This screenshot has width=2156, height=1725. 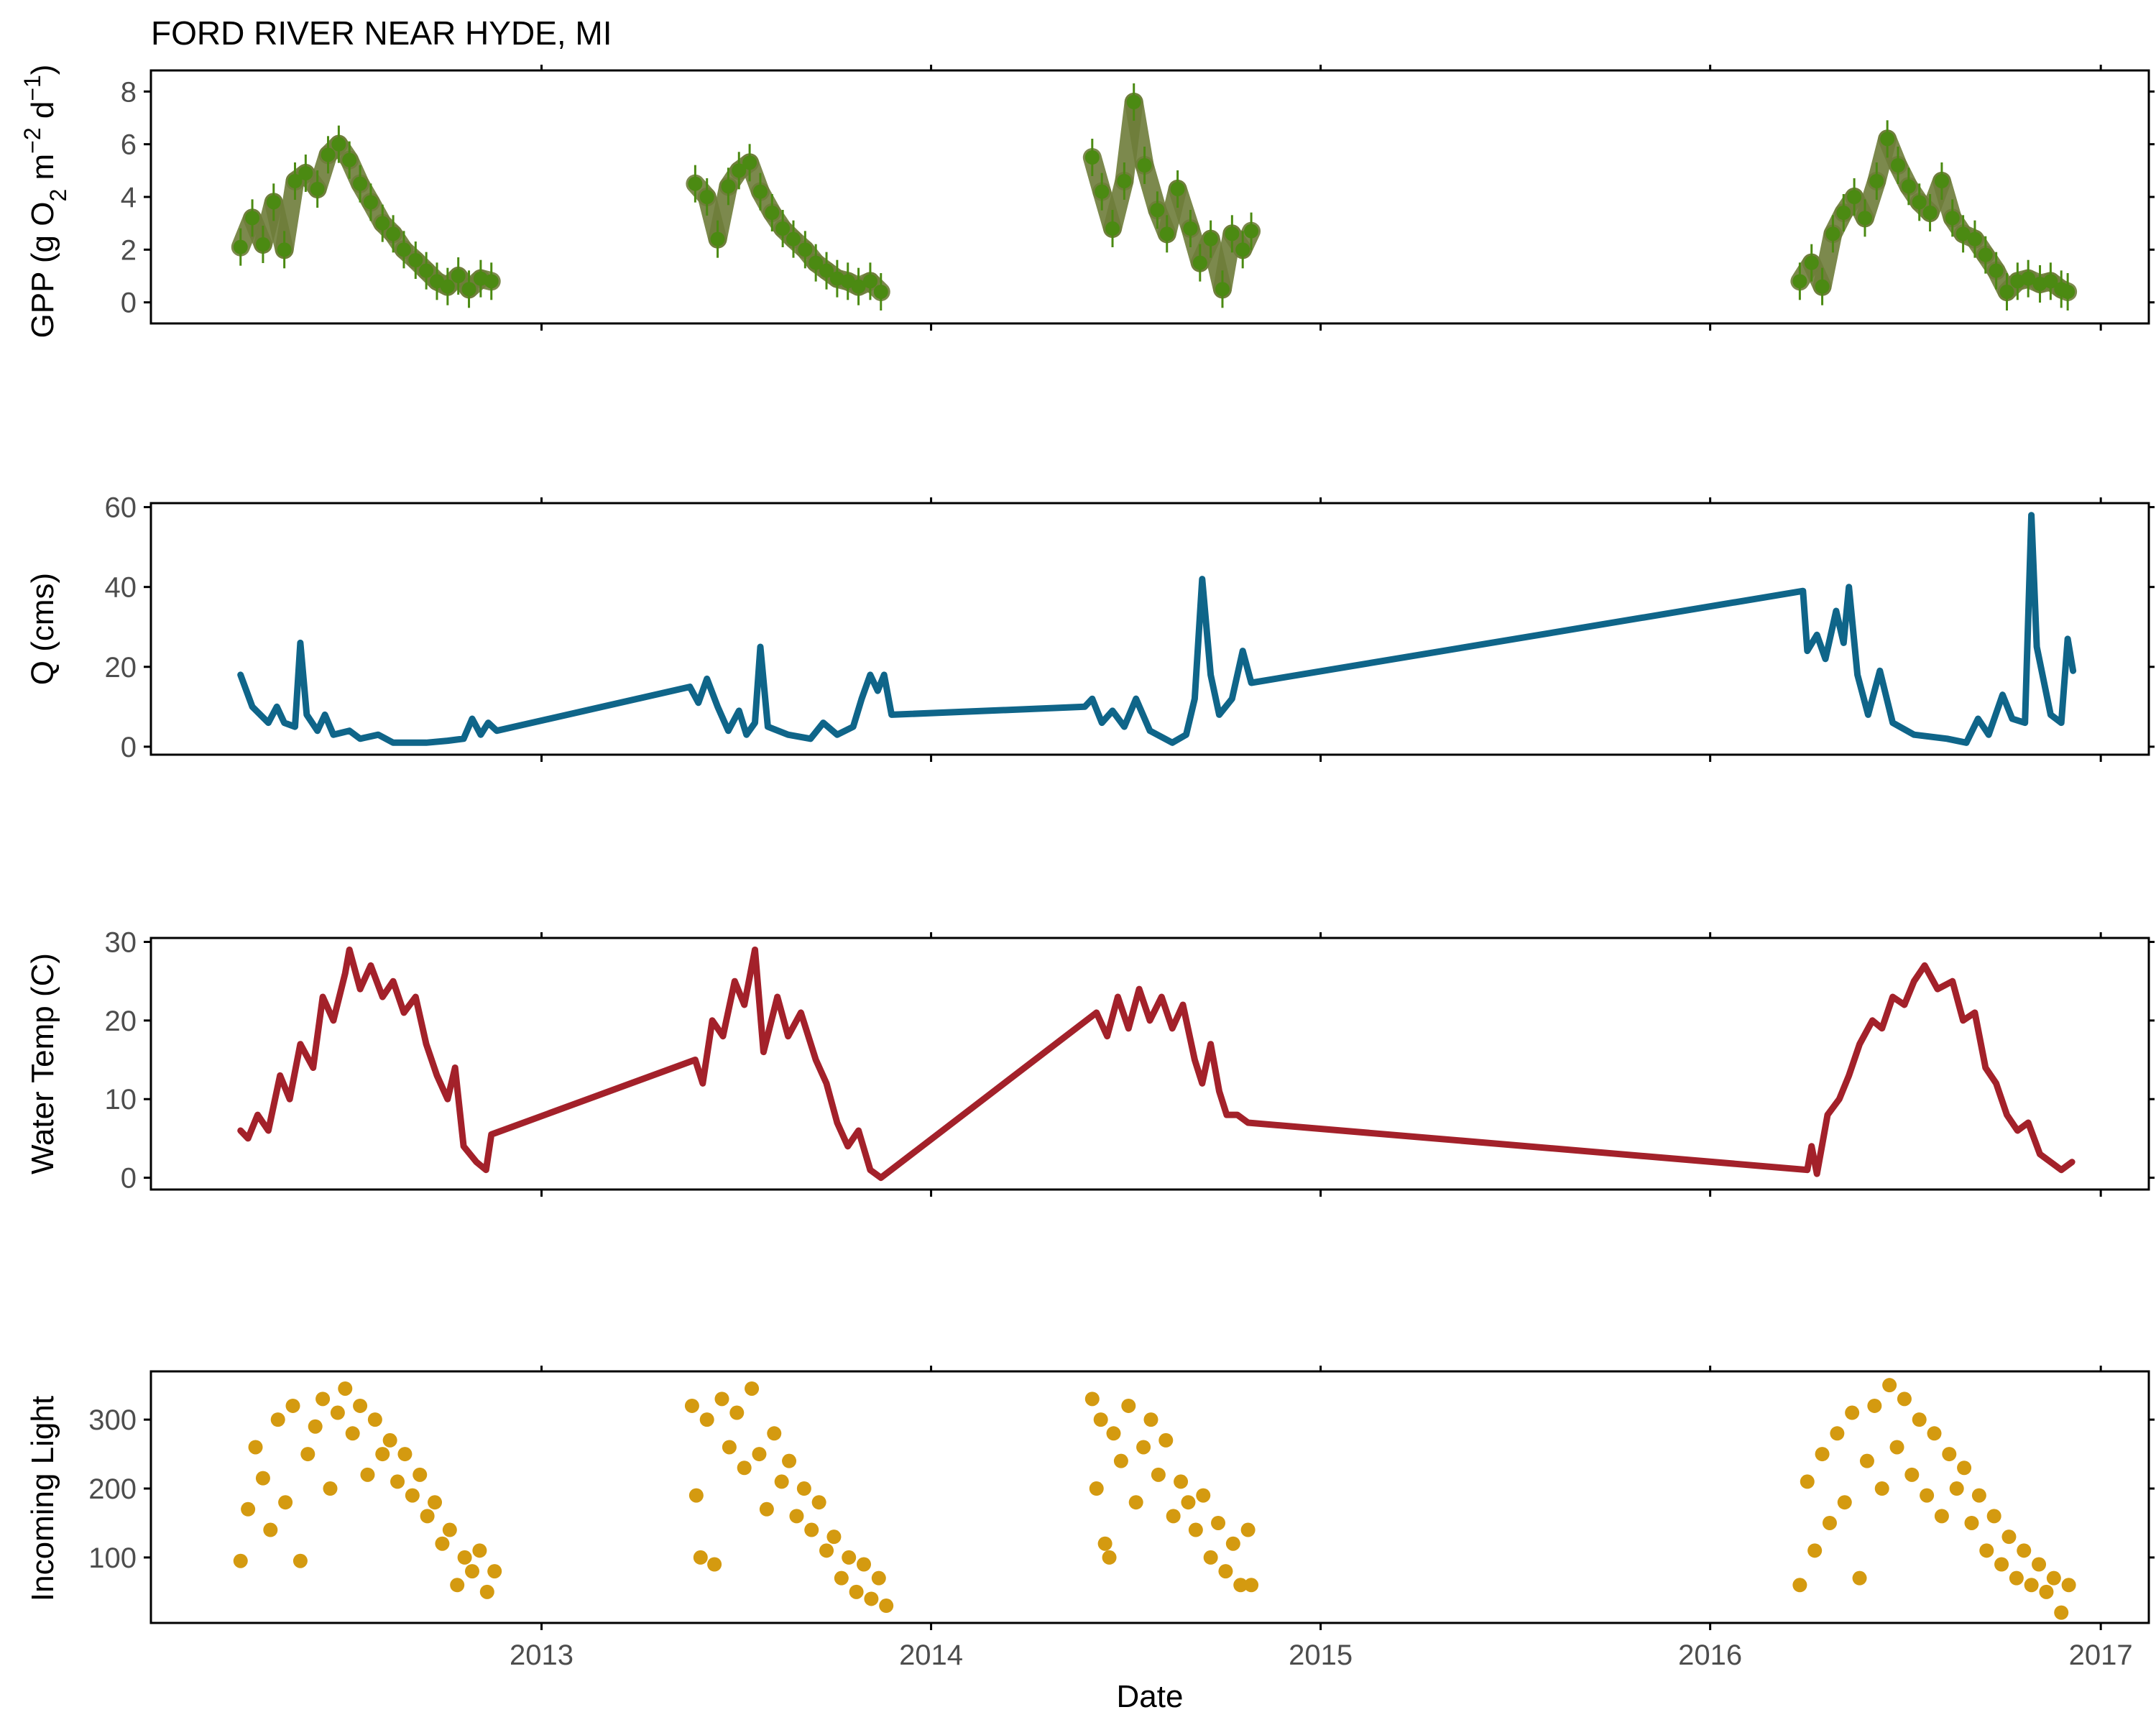 I want to click on discharge-axis-title: Q (cms), so click(x=42, y=629).